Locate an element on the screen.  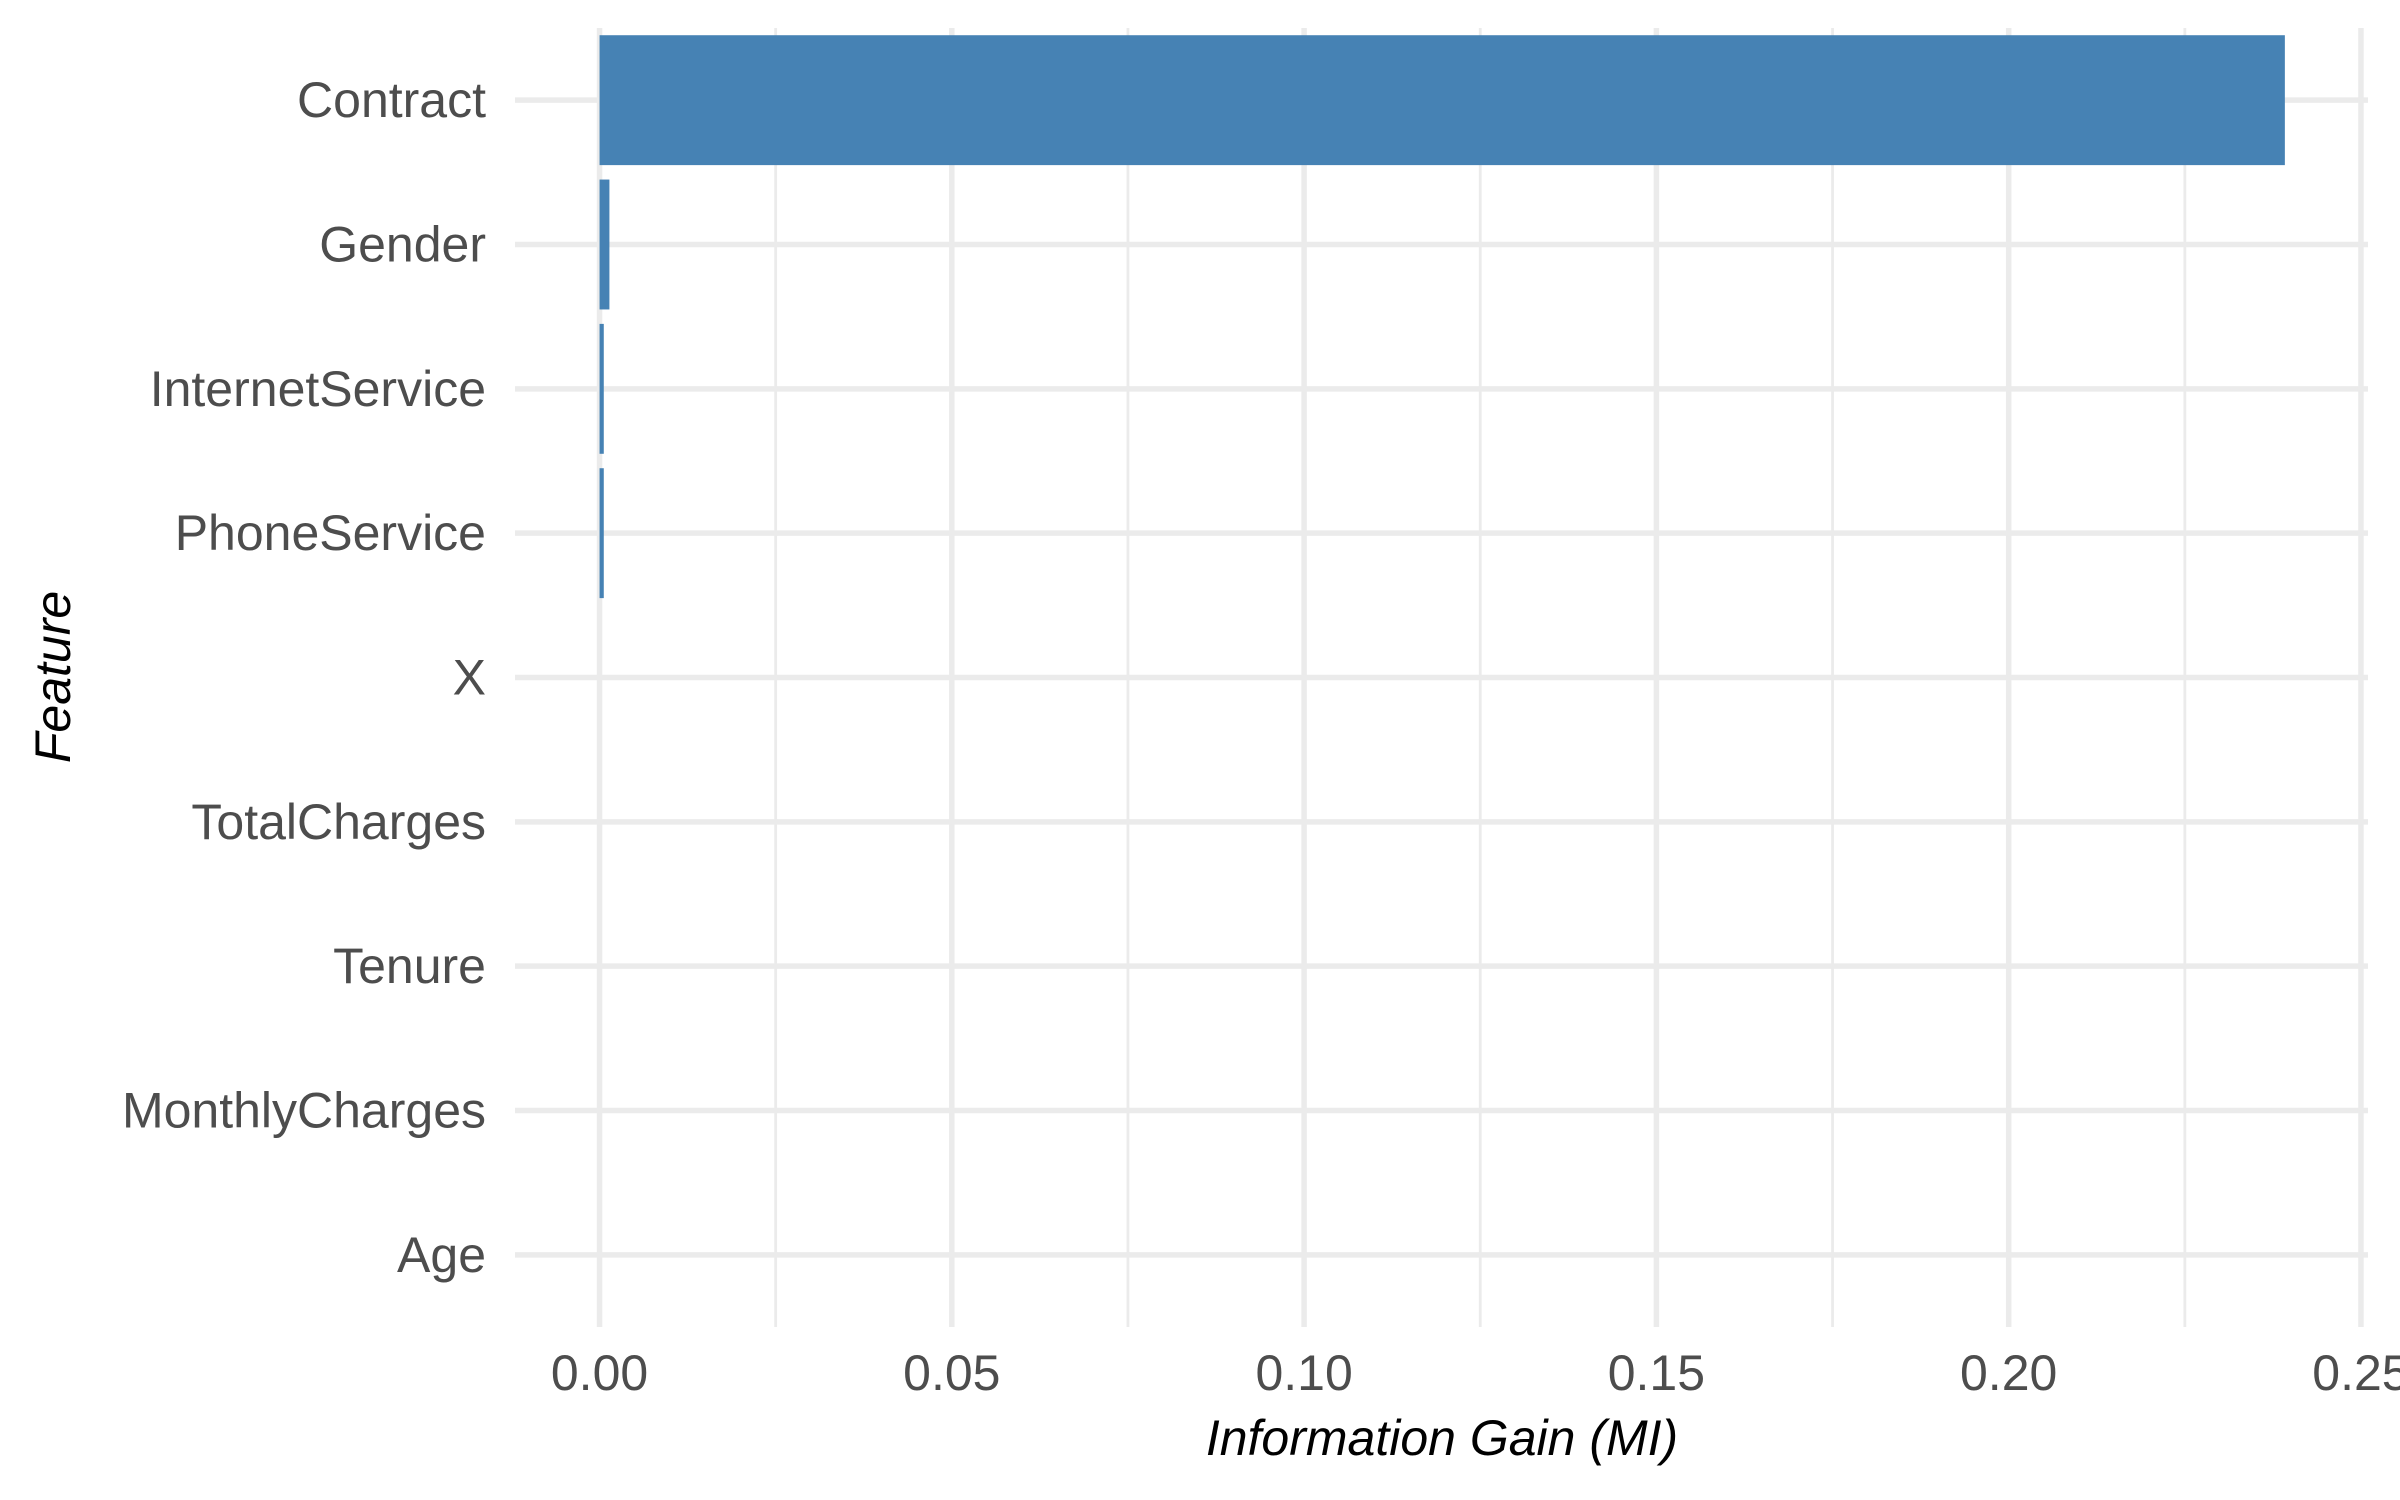
x-axis-title: Information Gain (MI) is located at coordinates (1442, 1438).